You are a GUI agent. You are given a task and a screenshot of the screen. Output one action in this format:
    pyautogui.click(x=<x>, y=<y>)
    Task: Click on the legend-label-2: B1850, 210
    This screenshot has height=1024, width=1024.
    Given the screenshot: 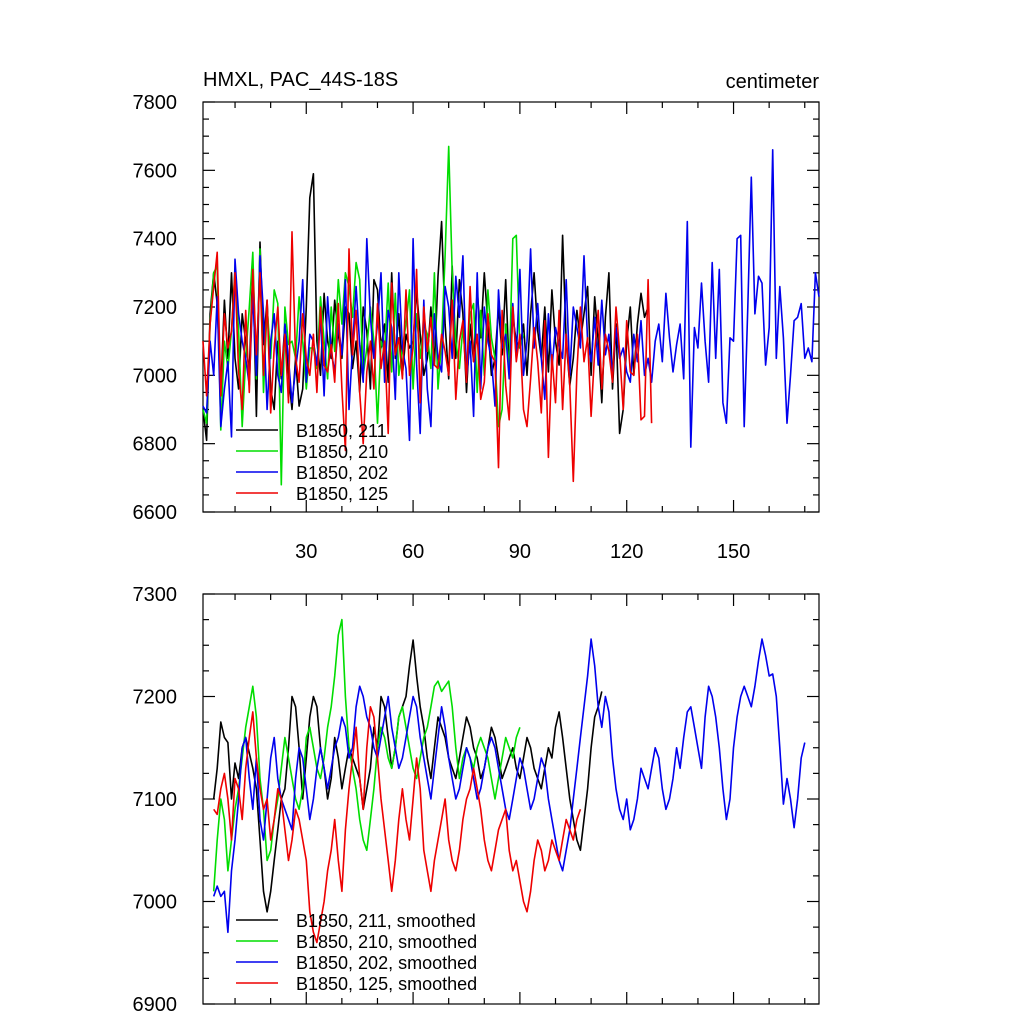 What is the action you would take?
    pyautogui.click(x=342, y=452)
    